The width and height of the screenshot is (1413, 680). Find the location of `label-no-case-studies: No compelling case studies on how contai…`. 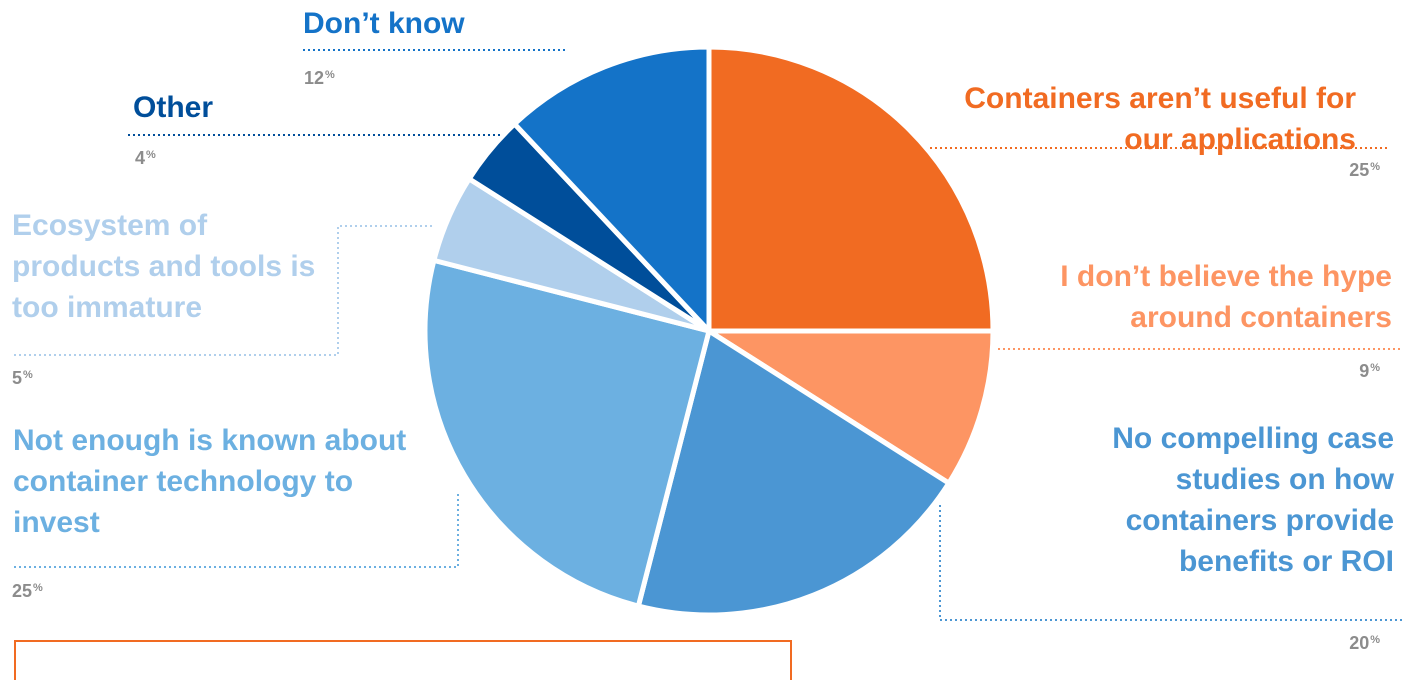

label-no-case-studies: No compelling case studies on how contai… is located at coordinates (1253, 500).